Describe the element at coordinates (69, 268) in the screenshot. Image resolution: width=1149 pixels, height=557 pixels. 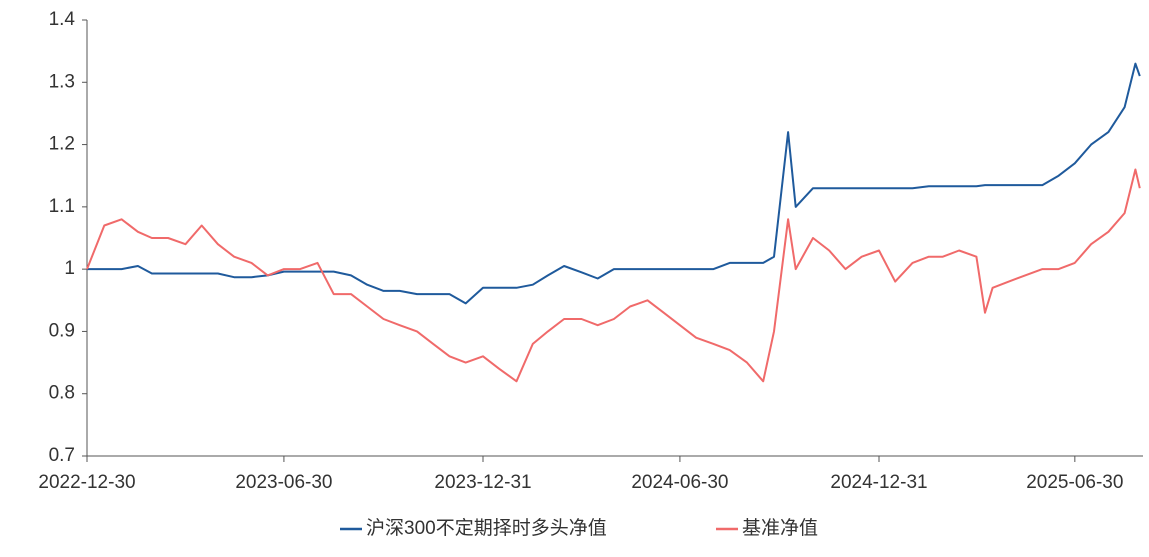
I see `y-tick-label: 1` at that location.